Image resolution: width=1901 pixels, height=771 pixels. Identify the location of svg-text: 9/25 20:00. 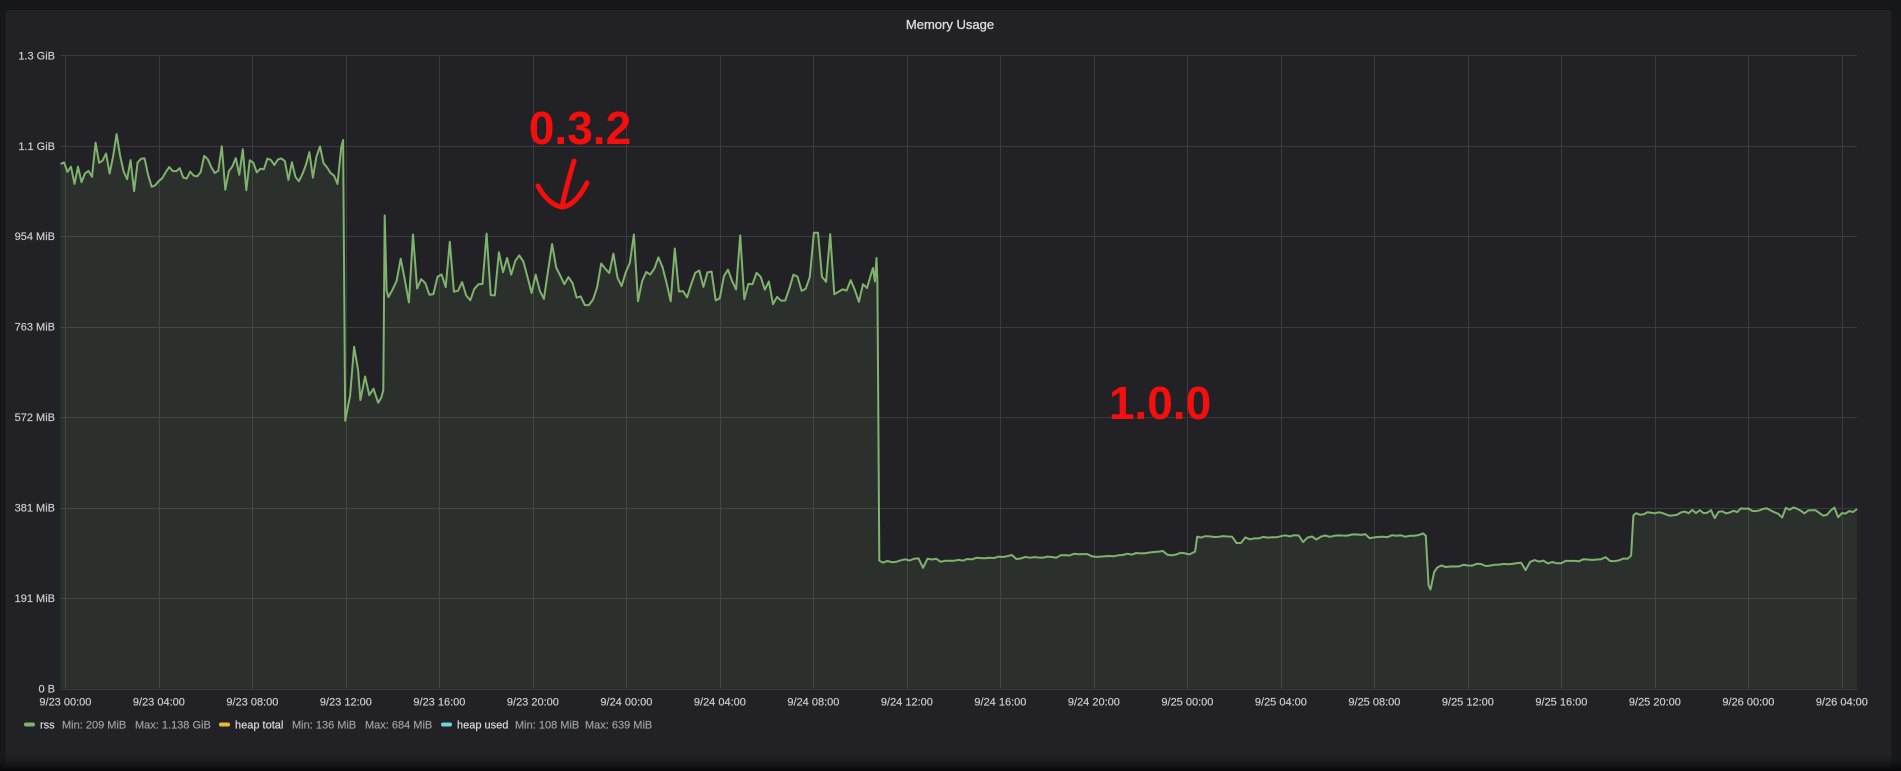
(1655, 703).